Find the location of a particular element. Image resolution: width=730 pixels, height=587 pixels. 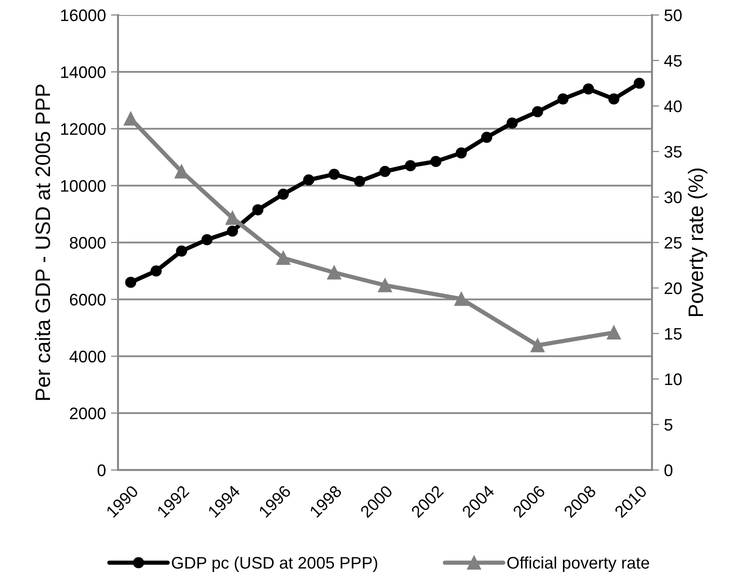

y-tick-label: 0 is located at coordinates (102, 470).